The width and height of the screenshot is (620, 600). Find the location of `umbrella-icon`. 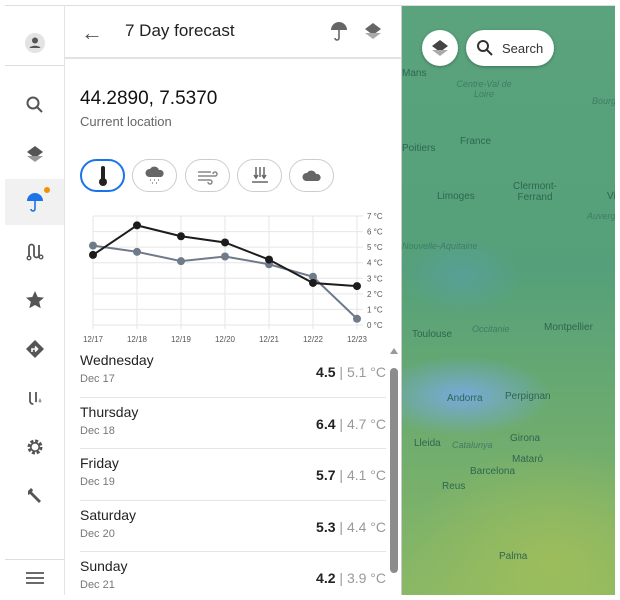

umbrella-icon is located at coordinates (339, 31).